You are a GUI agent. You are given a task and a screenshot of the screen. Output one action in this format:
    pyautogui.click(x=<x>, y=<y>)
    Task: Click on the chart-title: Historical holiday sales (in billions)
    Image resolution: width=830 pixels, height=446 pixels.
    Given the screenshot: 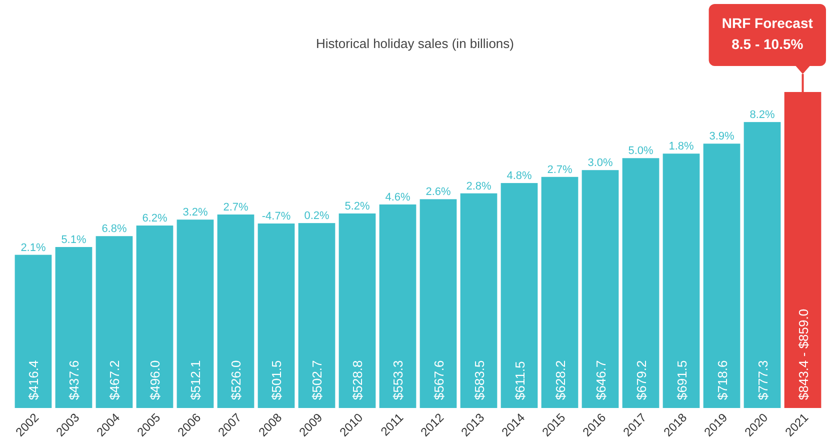 What is the action you would take?
    pyautogui.click(x=415, y=43)
    